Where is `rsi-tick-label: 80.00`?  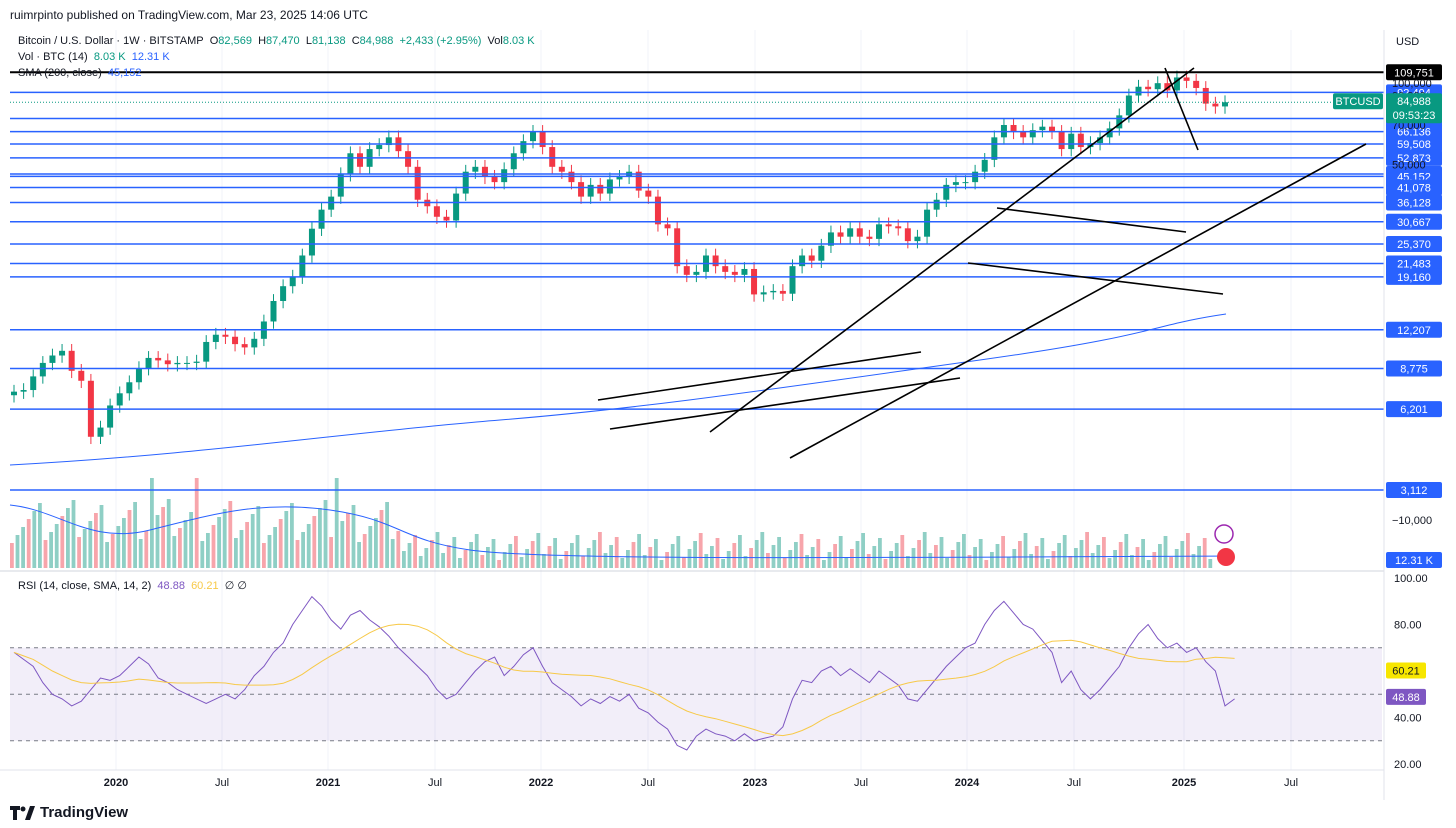
rsi-tick-label: 80.00 is located at coordinates (1408, 626).